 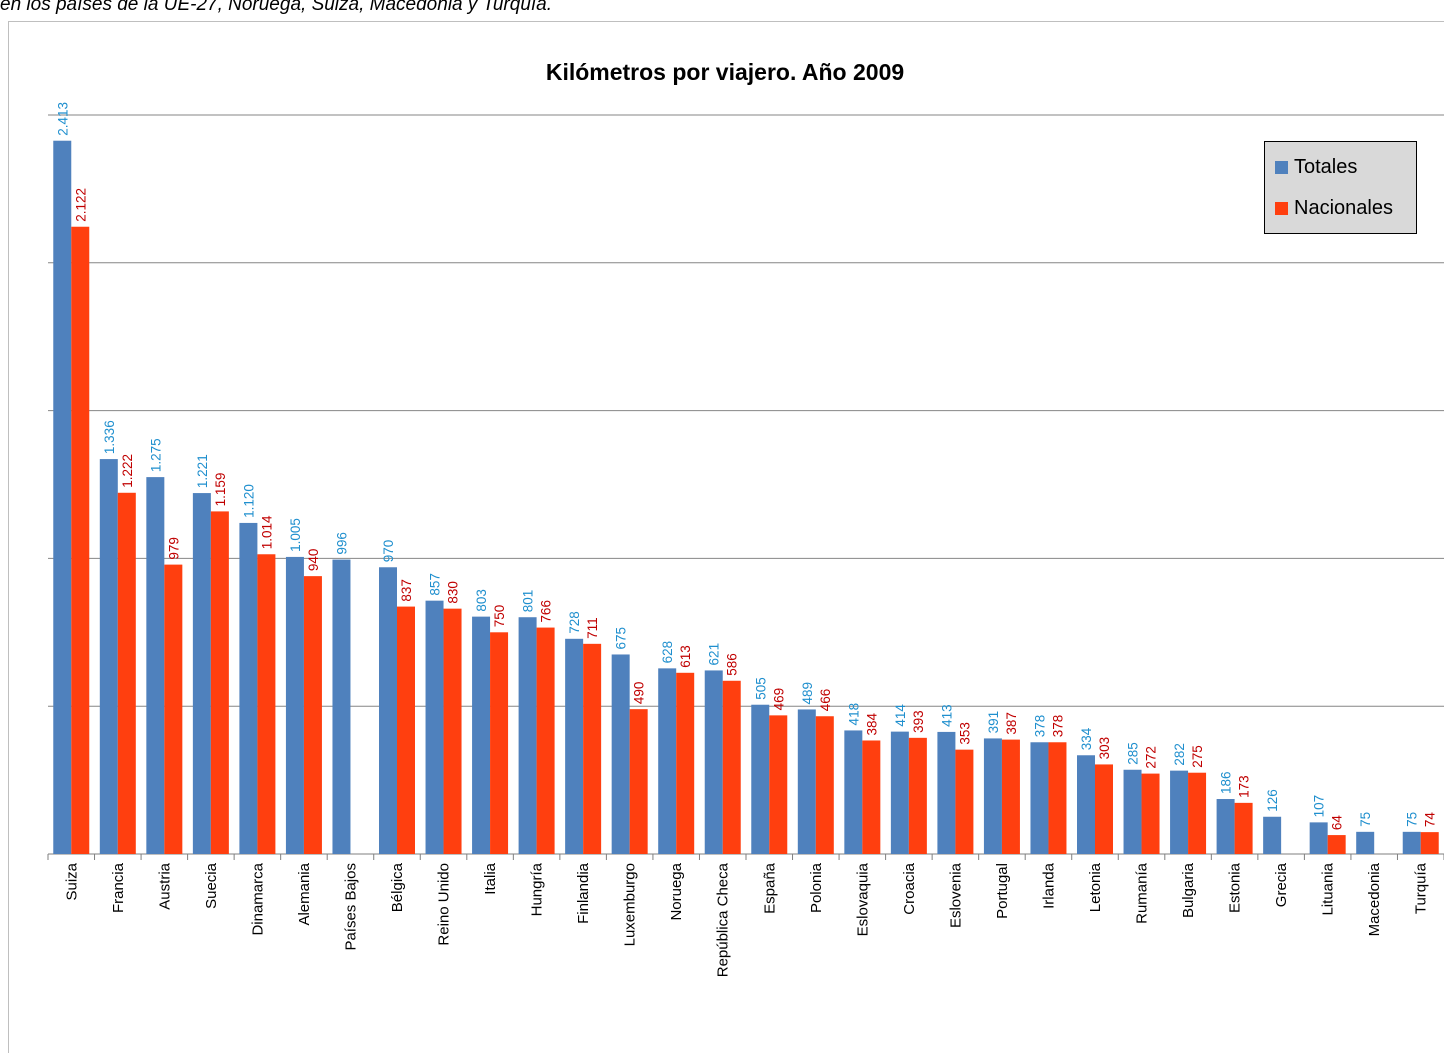 What do you see at coordinates (304, 893) in the screenshot?
I see `x-tick-label: Alemania` at bounding box center [304, 893].